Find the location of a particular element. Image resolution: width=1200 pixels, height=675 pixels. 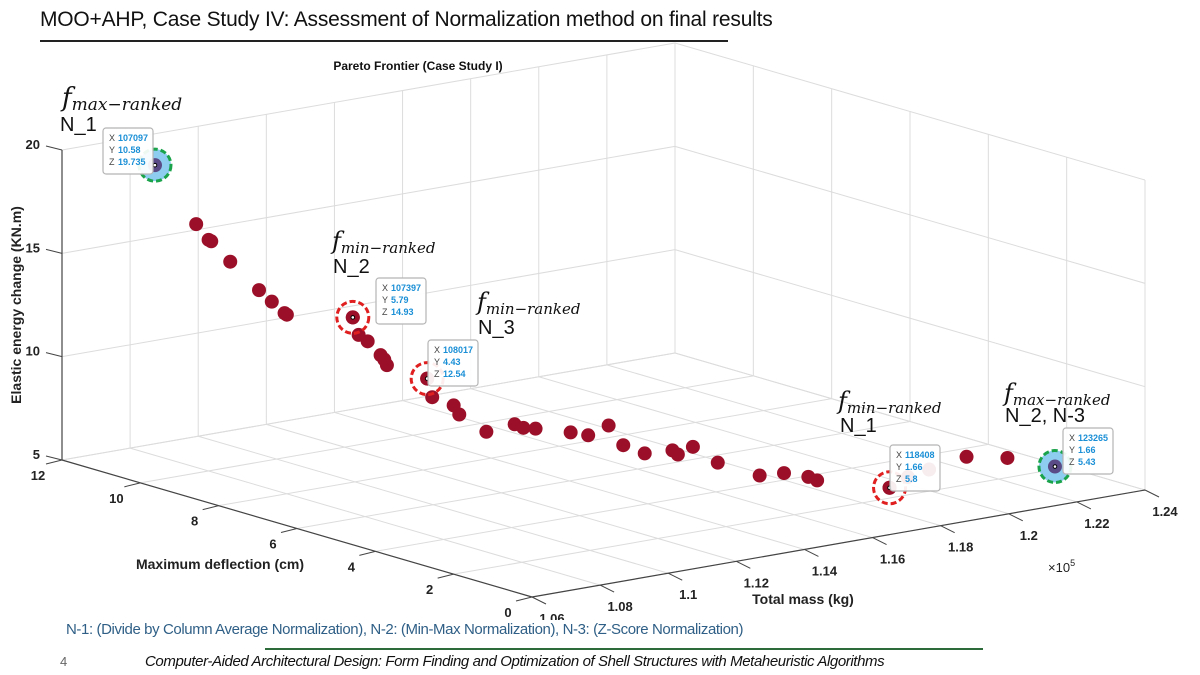

x-axis-line is located at coordinates (838, 543).